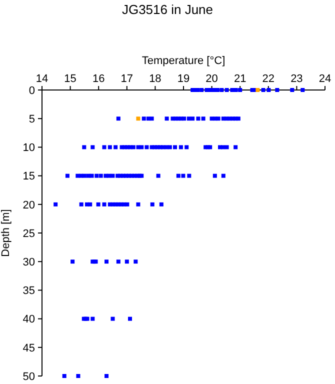 The height and width of the screenshot is (384, 335). What do you see at coordinates (28, 176) in the screenshot?
I see `y-tick-label: 15` at bounding box center [28, 176].